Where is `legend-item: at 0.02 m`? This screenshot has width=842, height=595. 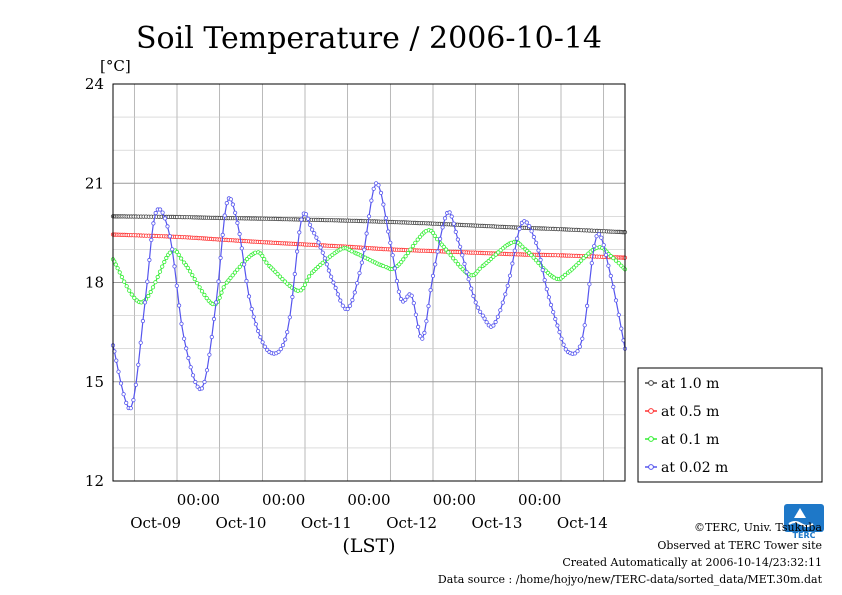 legend-item: at 0.02 m is located at coordinates (686, 468).